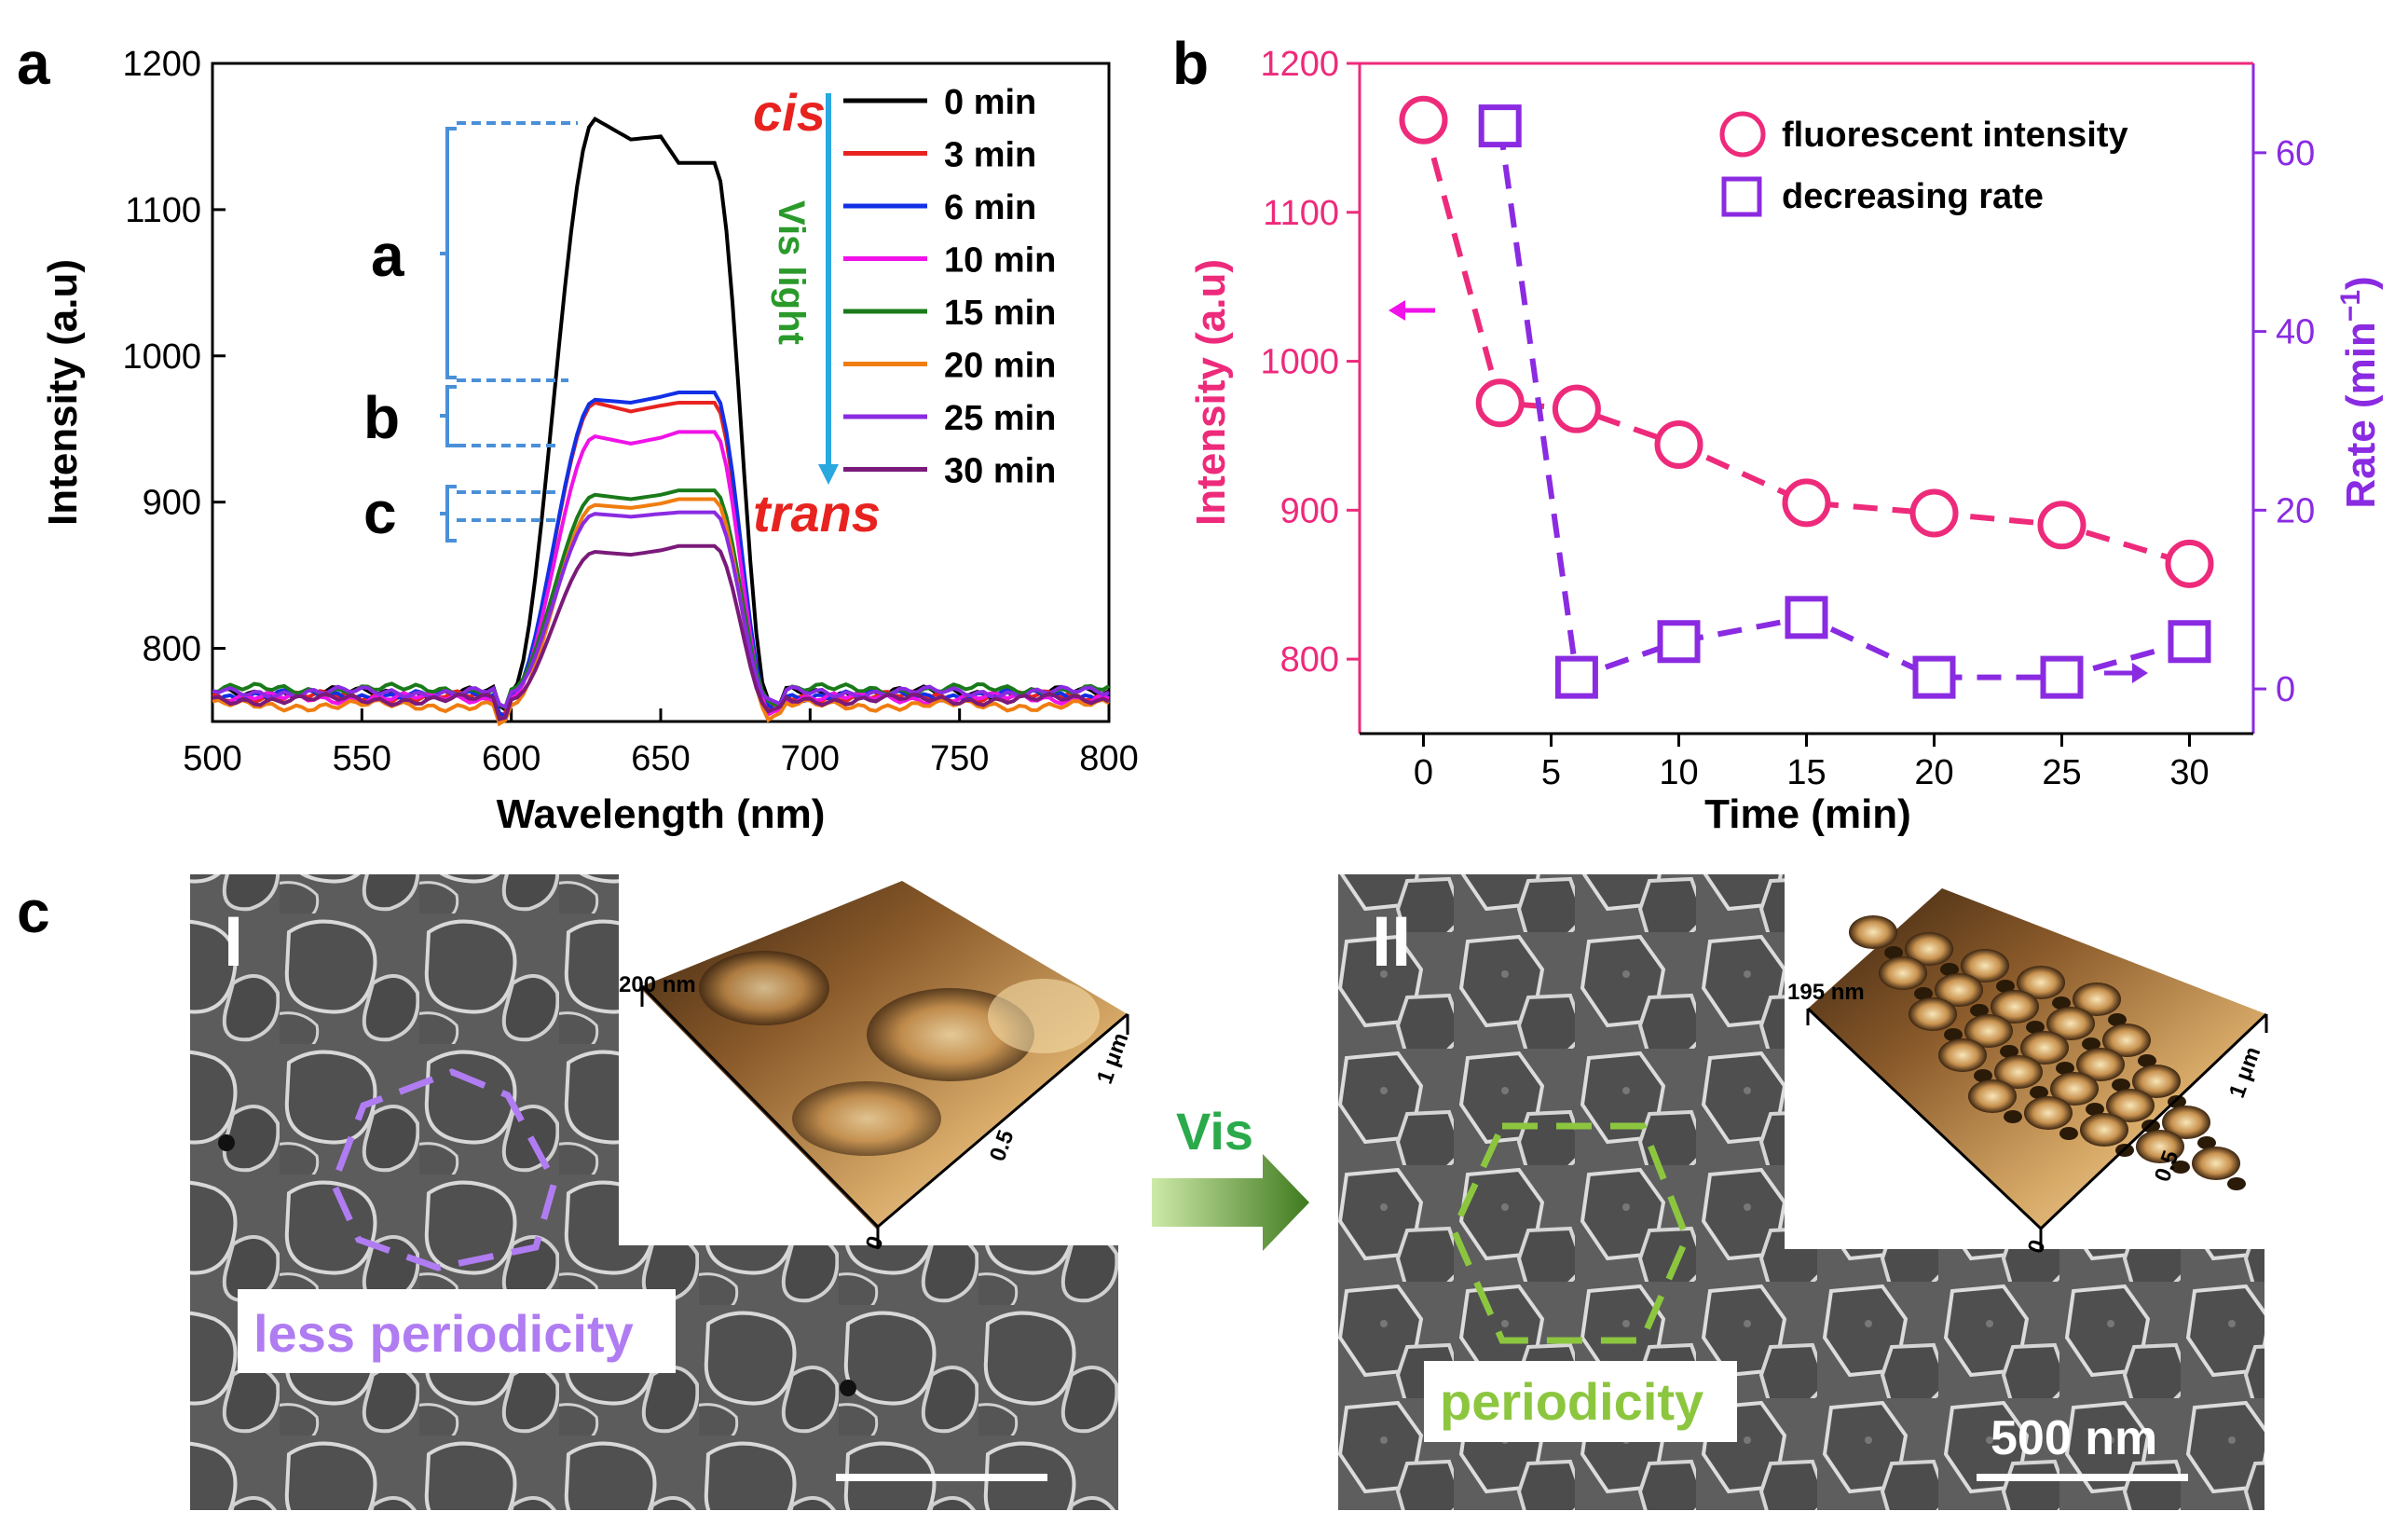  I want to click on chart-b-legend-circle, so click(1743, 134).